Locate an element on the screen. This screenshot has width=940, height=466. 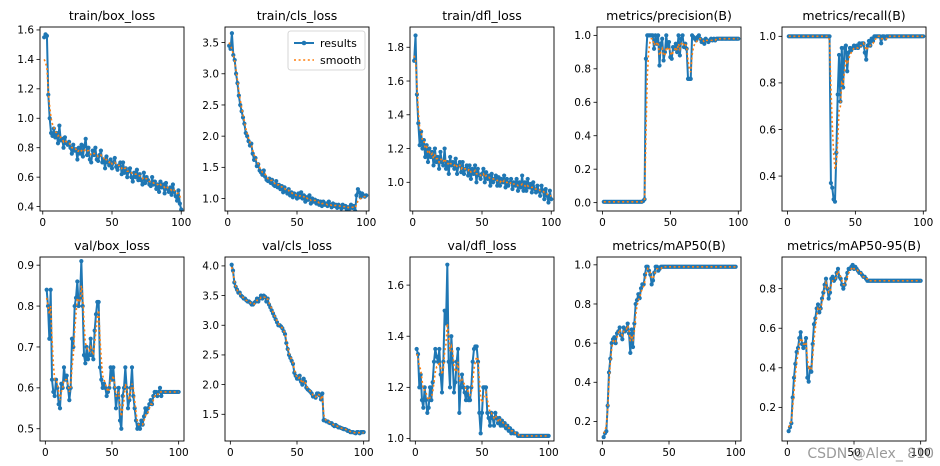
y-tick-label: 0.2 is located at coordinates (582, 170).